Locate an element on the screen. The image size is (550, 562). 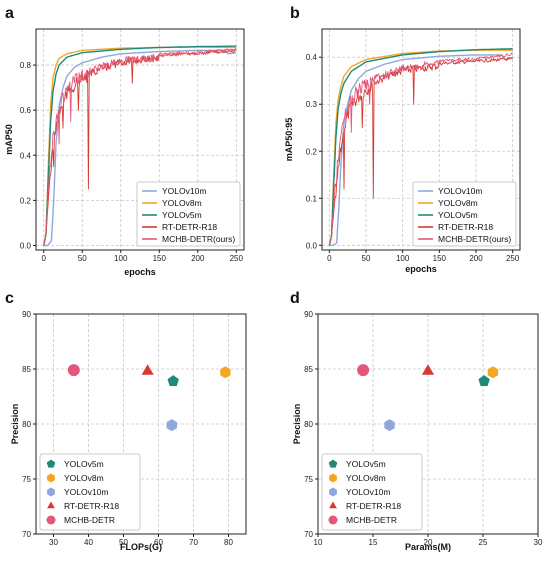
y-tick-label: 0.4 is located at coordinates (26, 155).